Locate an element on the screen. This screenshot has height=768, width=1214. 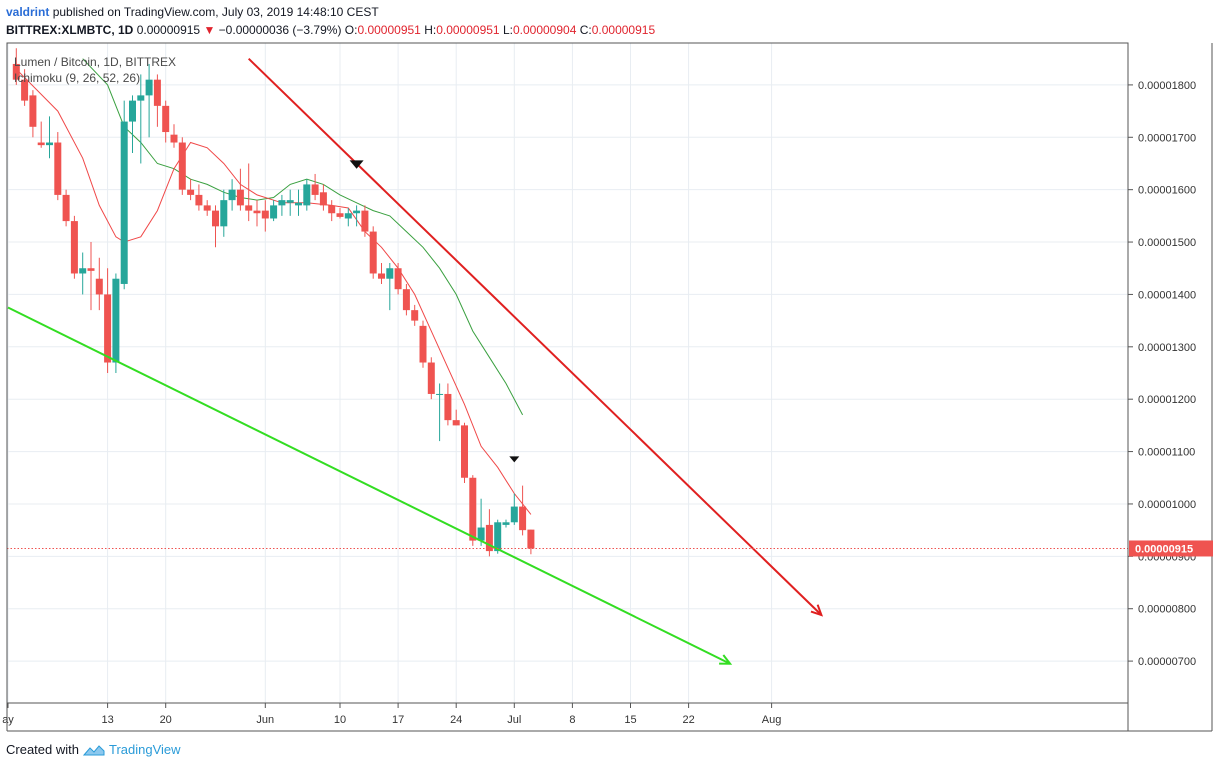
tradingview-logo-icon is located at coordinates (93, 750).